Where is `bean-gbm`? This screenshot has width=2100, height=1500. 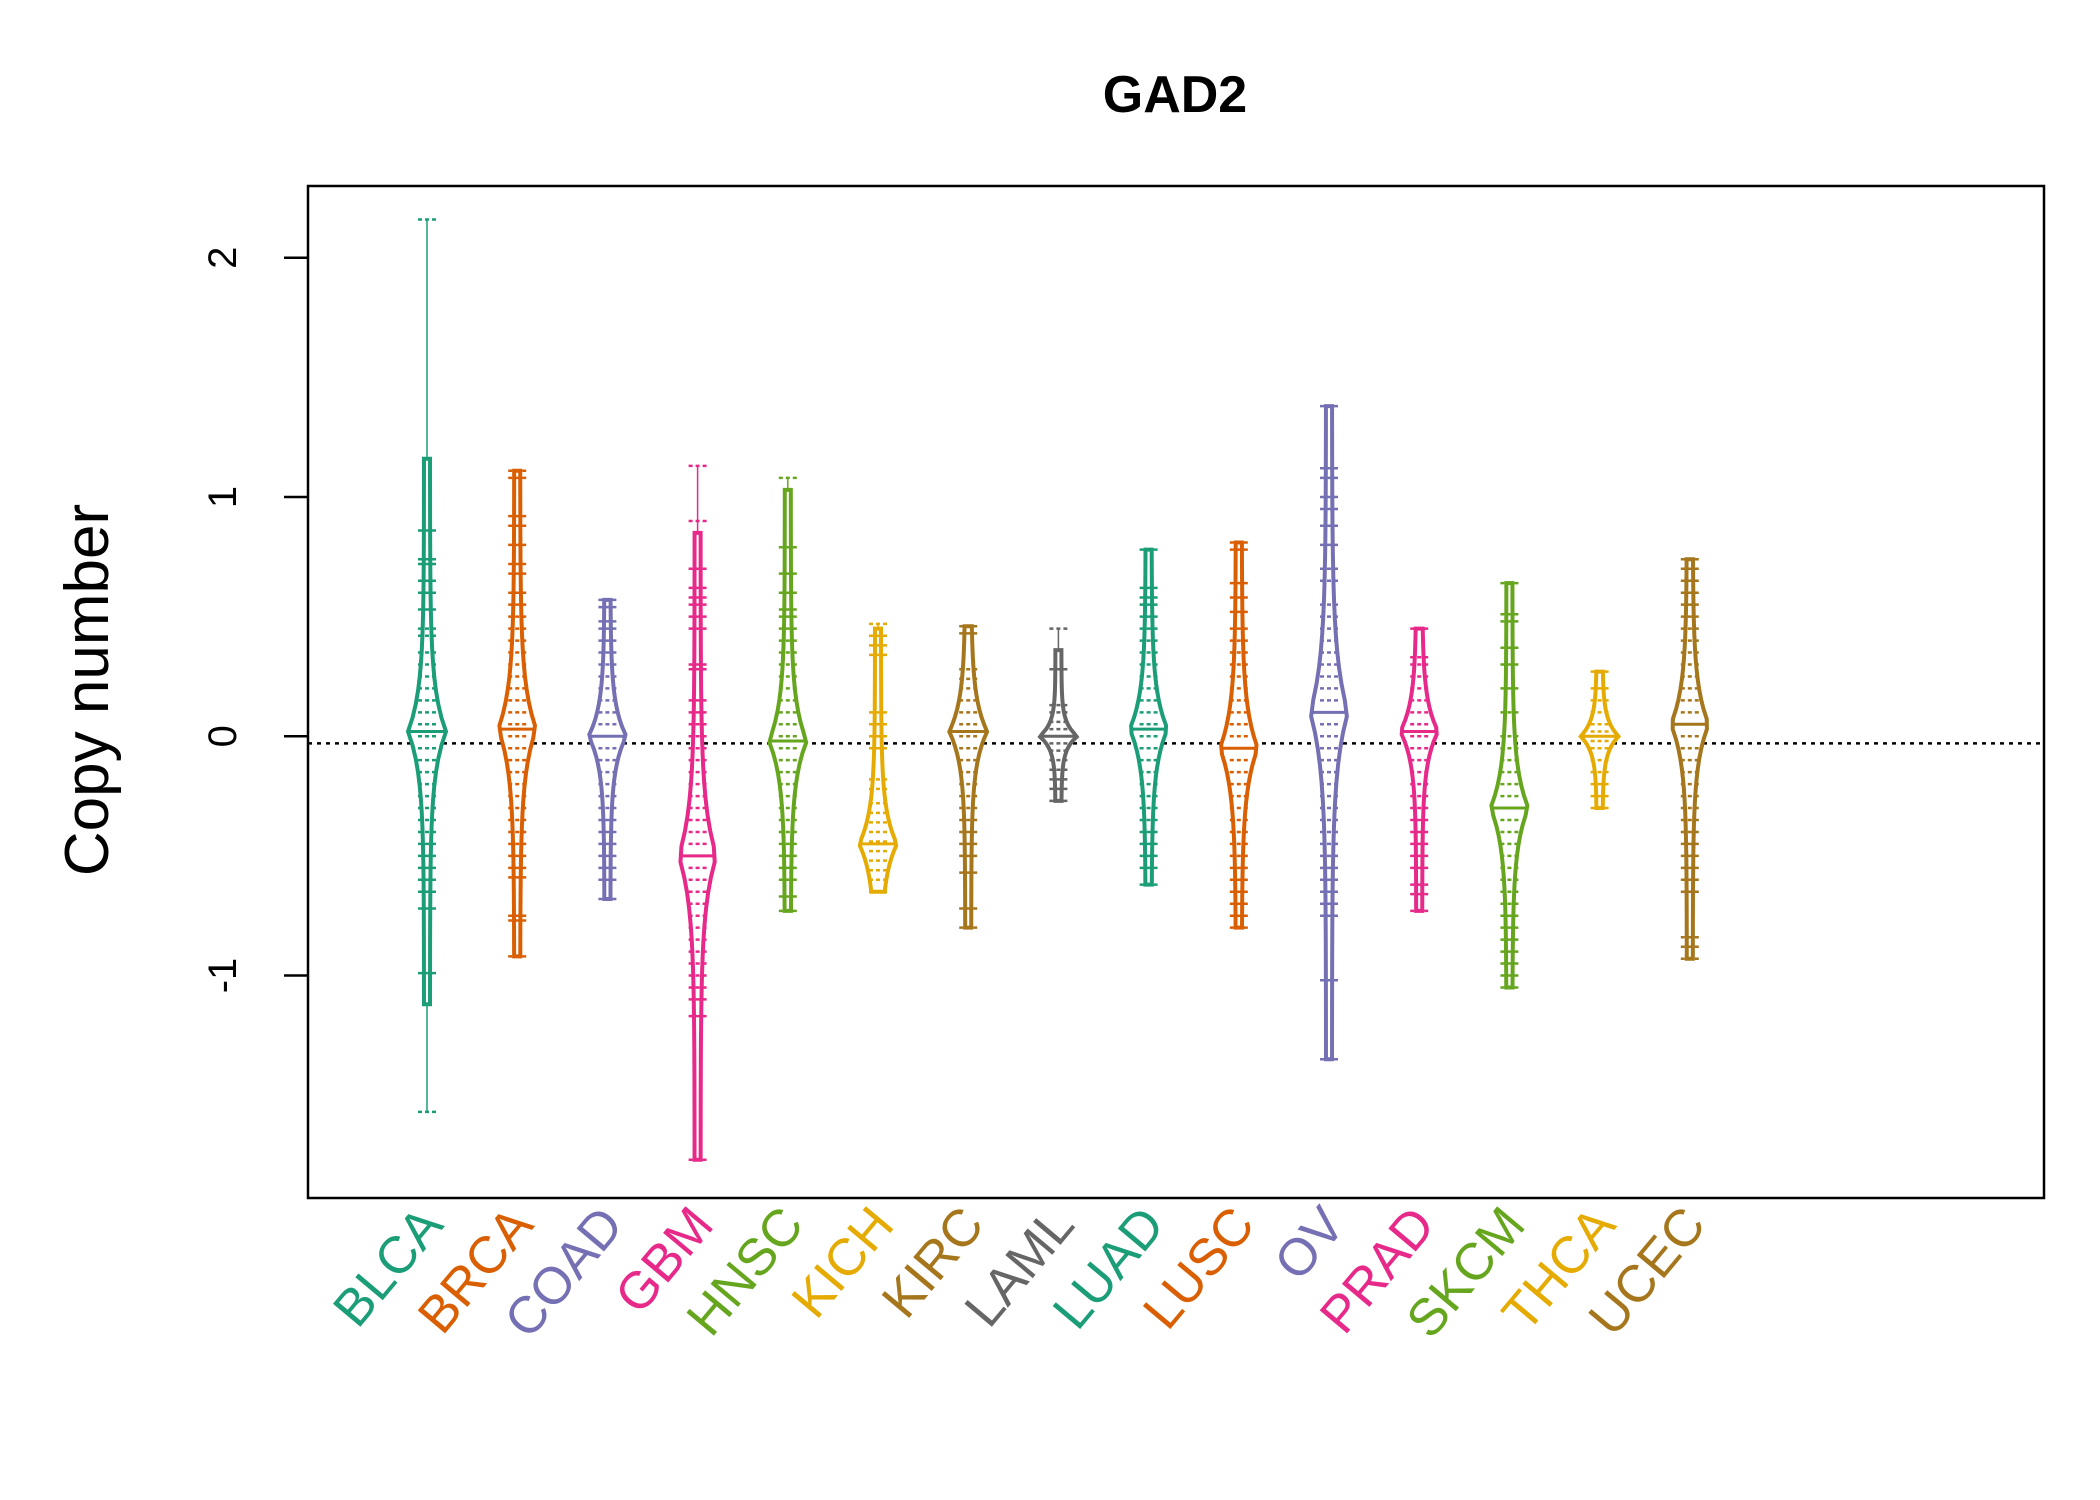
bean-gbm is located at coordinates (697, 813).